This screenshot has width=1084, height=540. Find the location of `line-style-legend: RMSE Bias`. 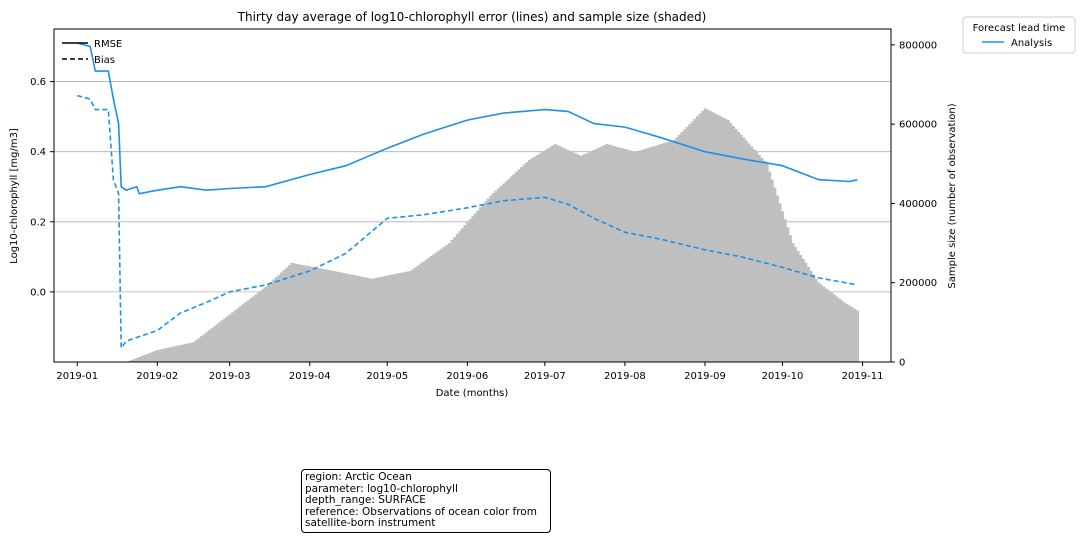

line-style-legend: RMSE Bias is located at coordinates (92, 52).